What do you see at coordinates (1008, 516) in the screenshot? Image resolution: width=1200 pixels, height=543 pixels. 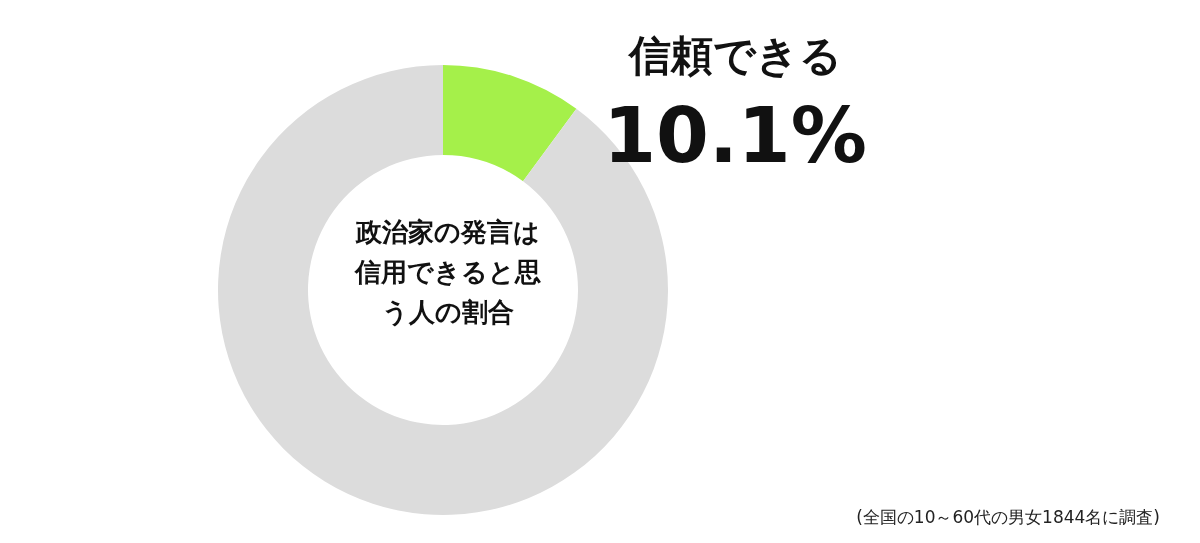 I see `text: (全国の10～60代の男女1844名に調査)` at bounding box center [1008, 516].